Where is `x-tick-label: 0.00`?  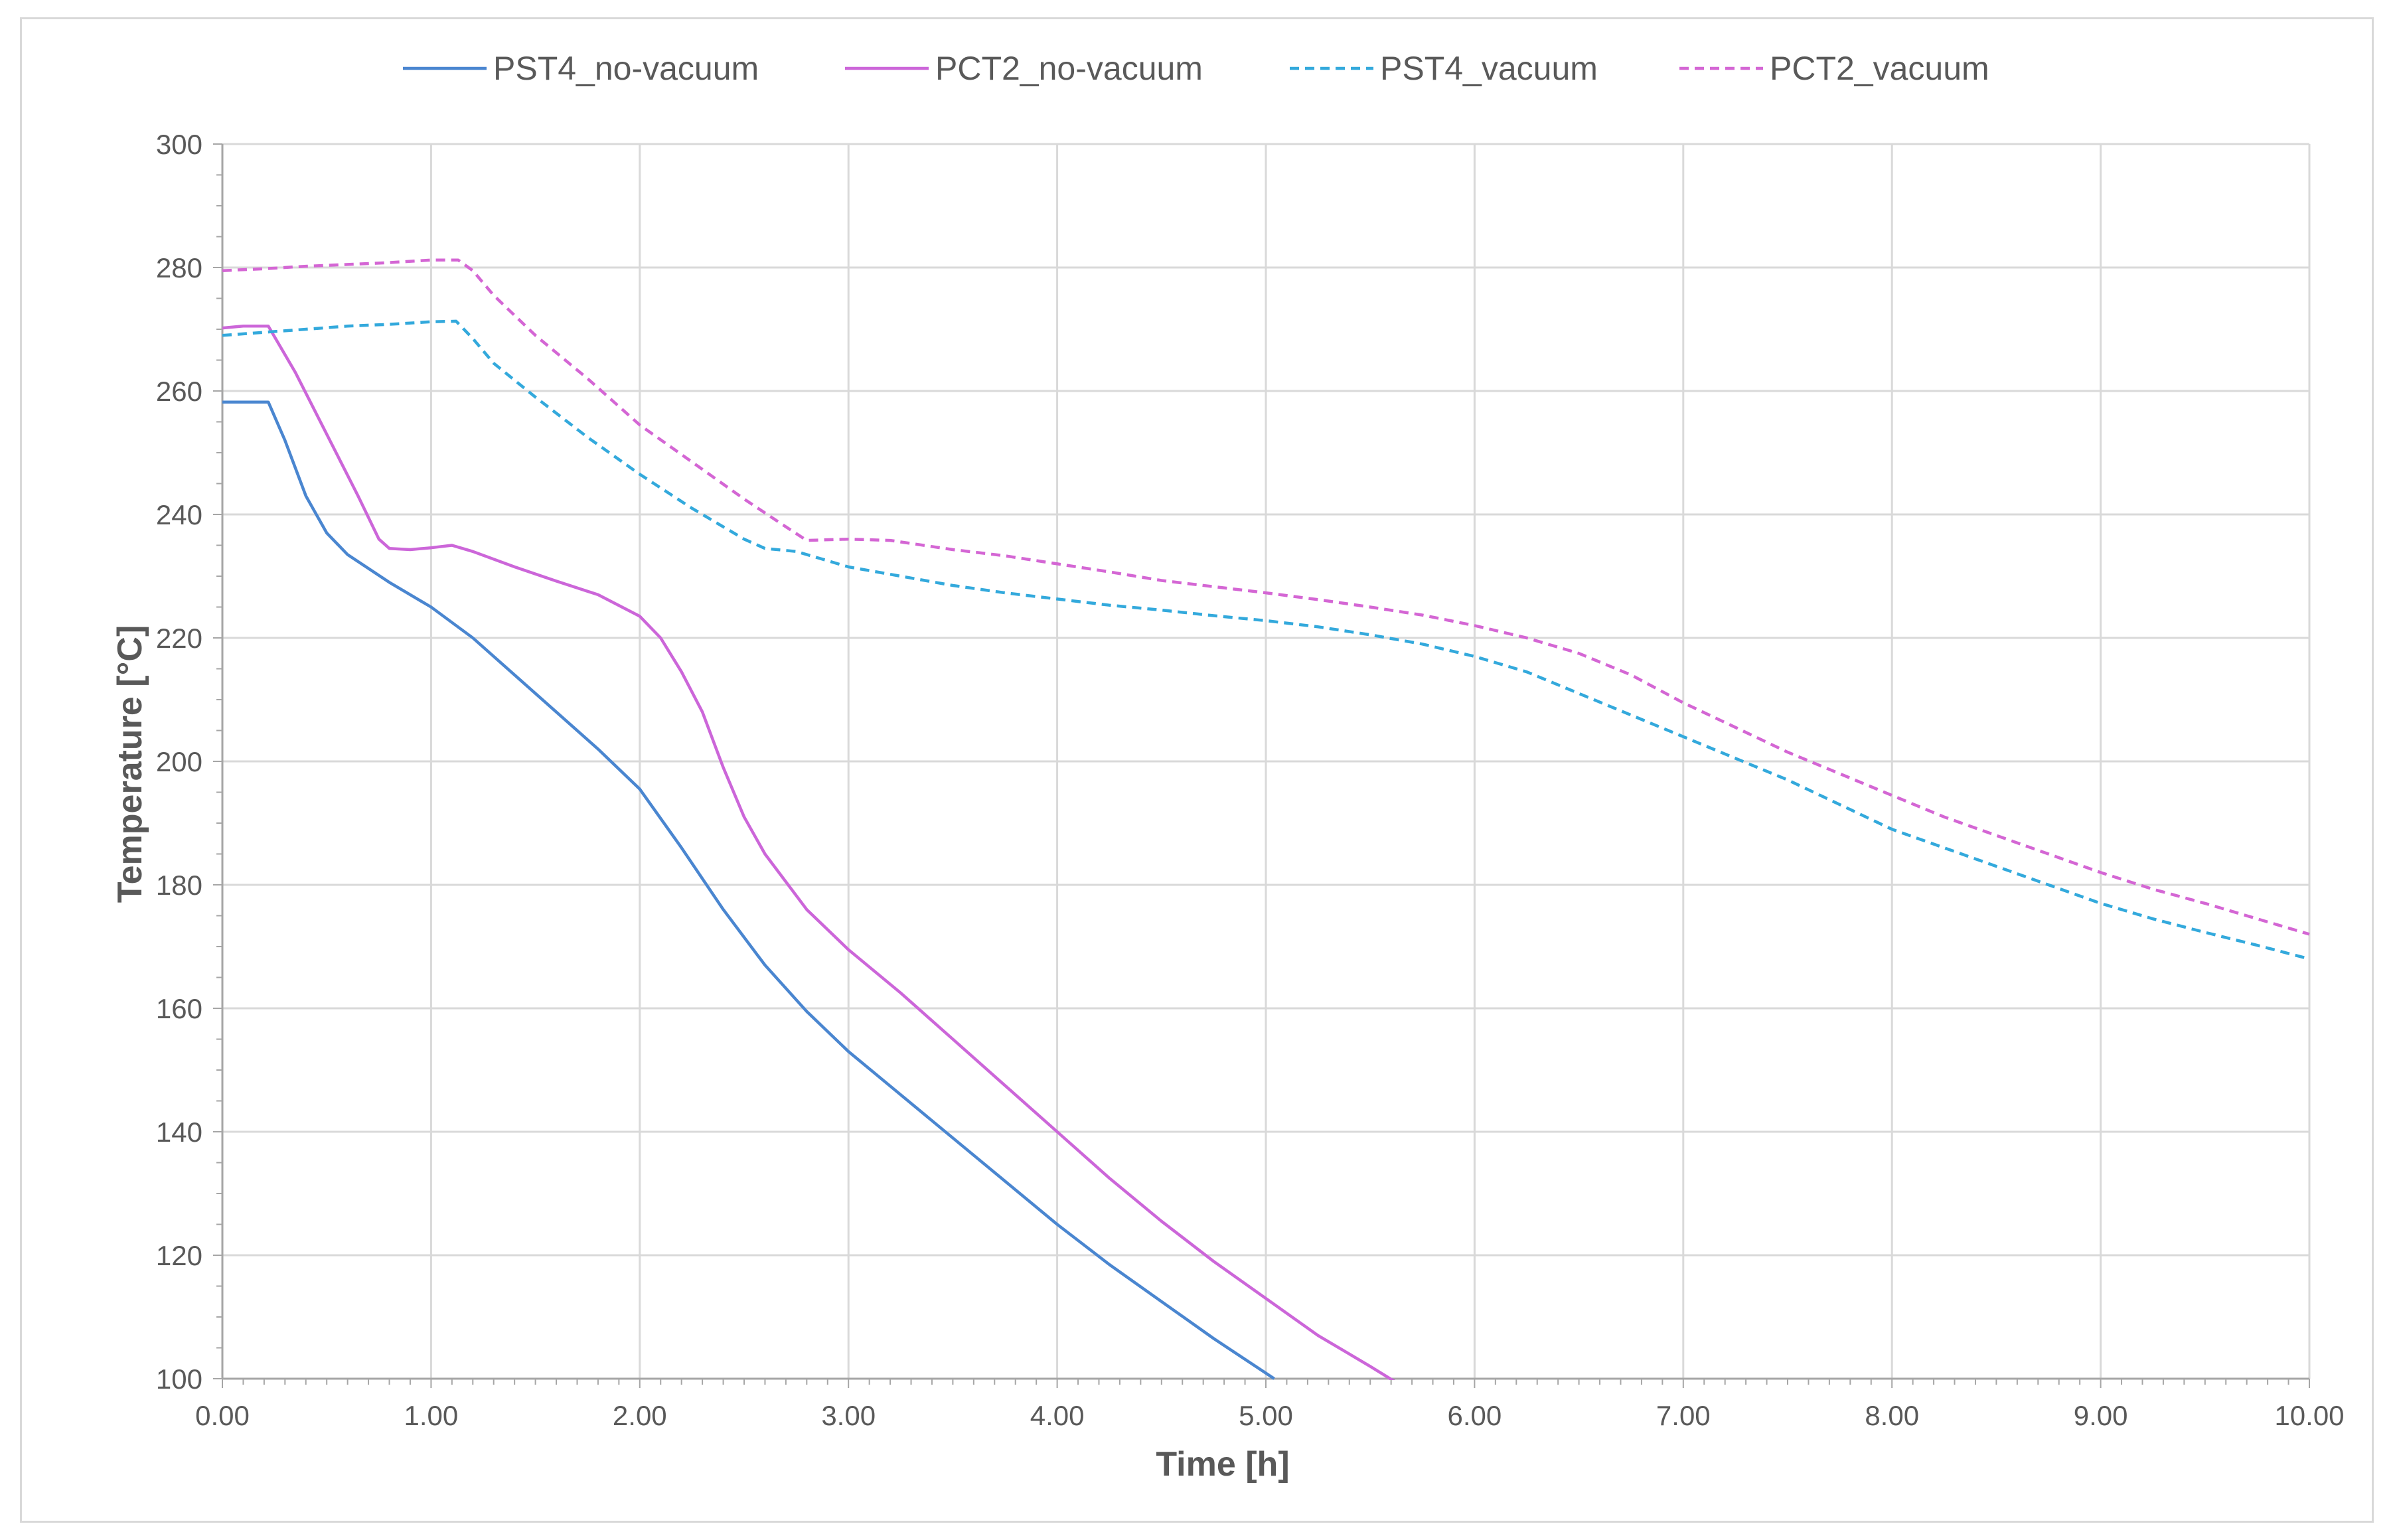
x-tick-label: 0.00 is located at coordinates (222, 1415).